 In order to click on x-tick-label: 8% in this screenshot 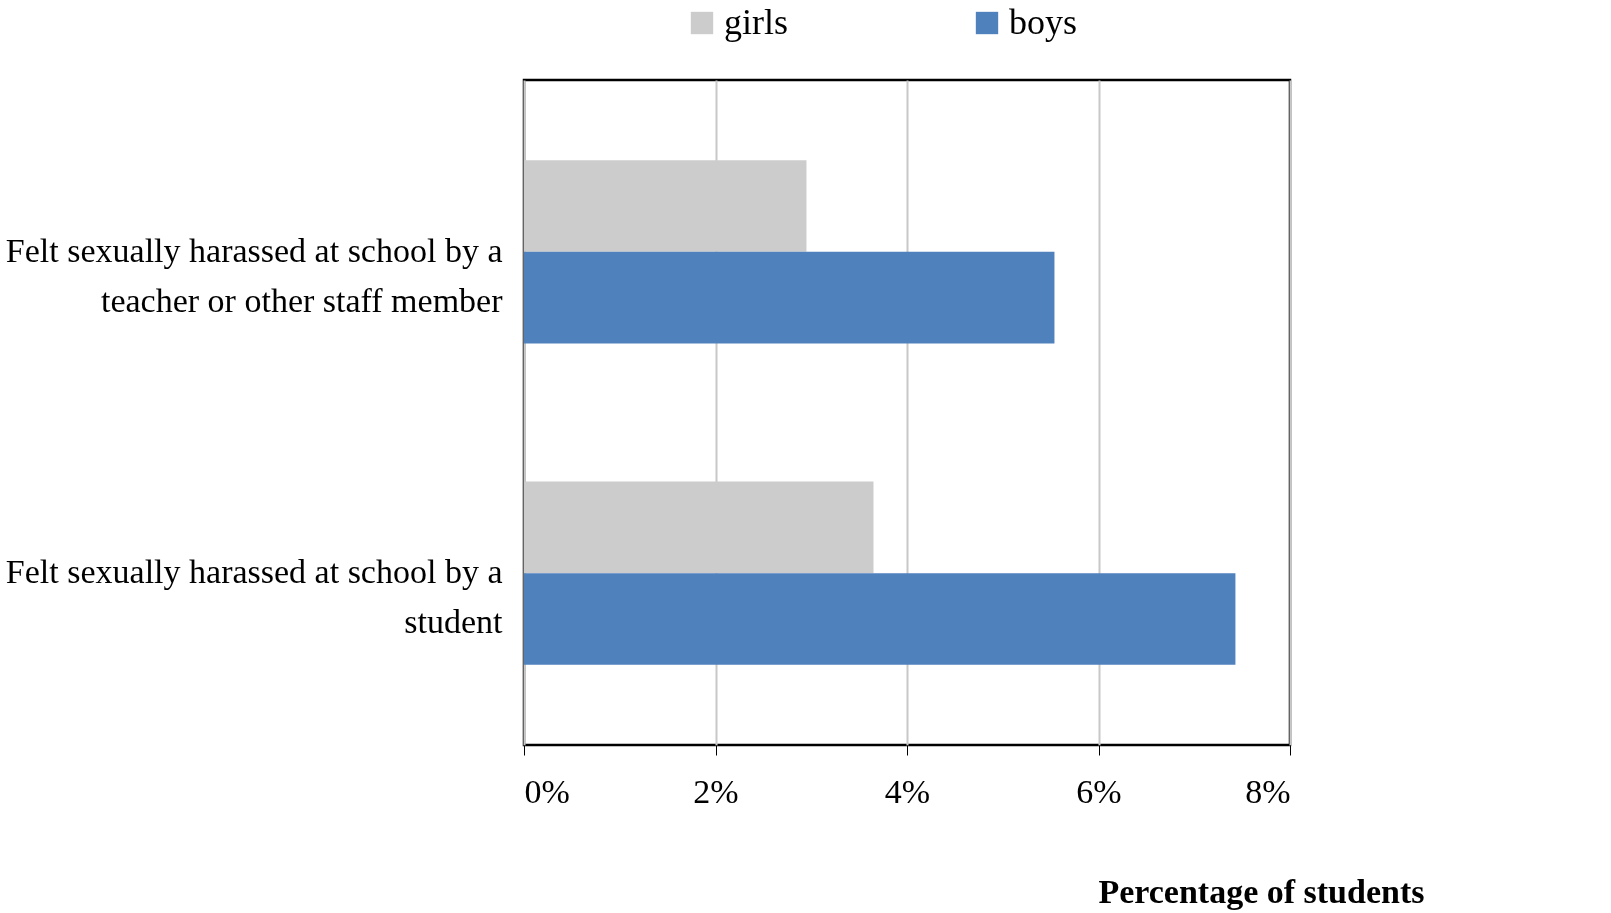, I will do `click(1268, 791)`.